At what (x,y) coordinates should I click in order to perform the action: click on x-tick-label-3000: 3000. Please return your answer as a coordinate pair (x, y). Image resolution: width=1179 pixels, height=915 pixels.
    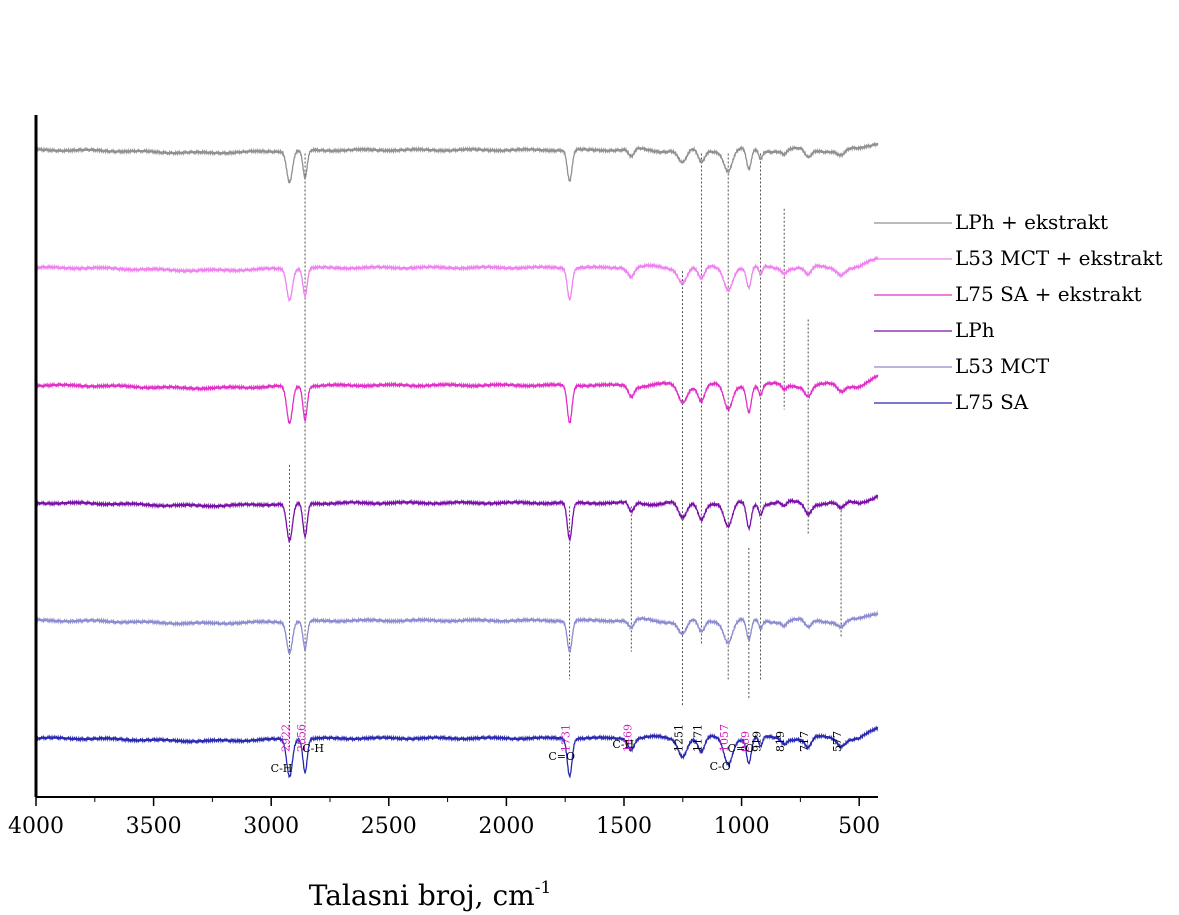
    Looking at the image, I should click on (271, 826).